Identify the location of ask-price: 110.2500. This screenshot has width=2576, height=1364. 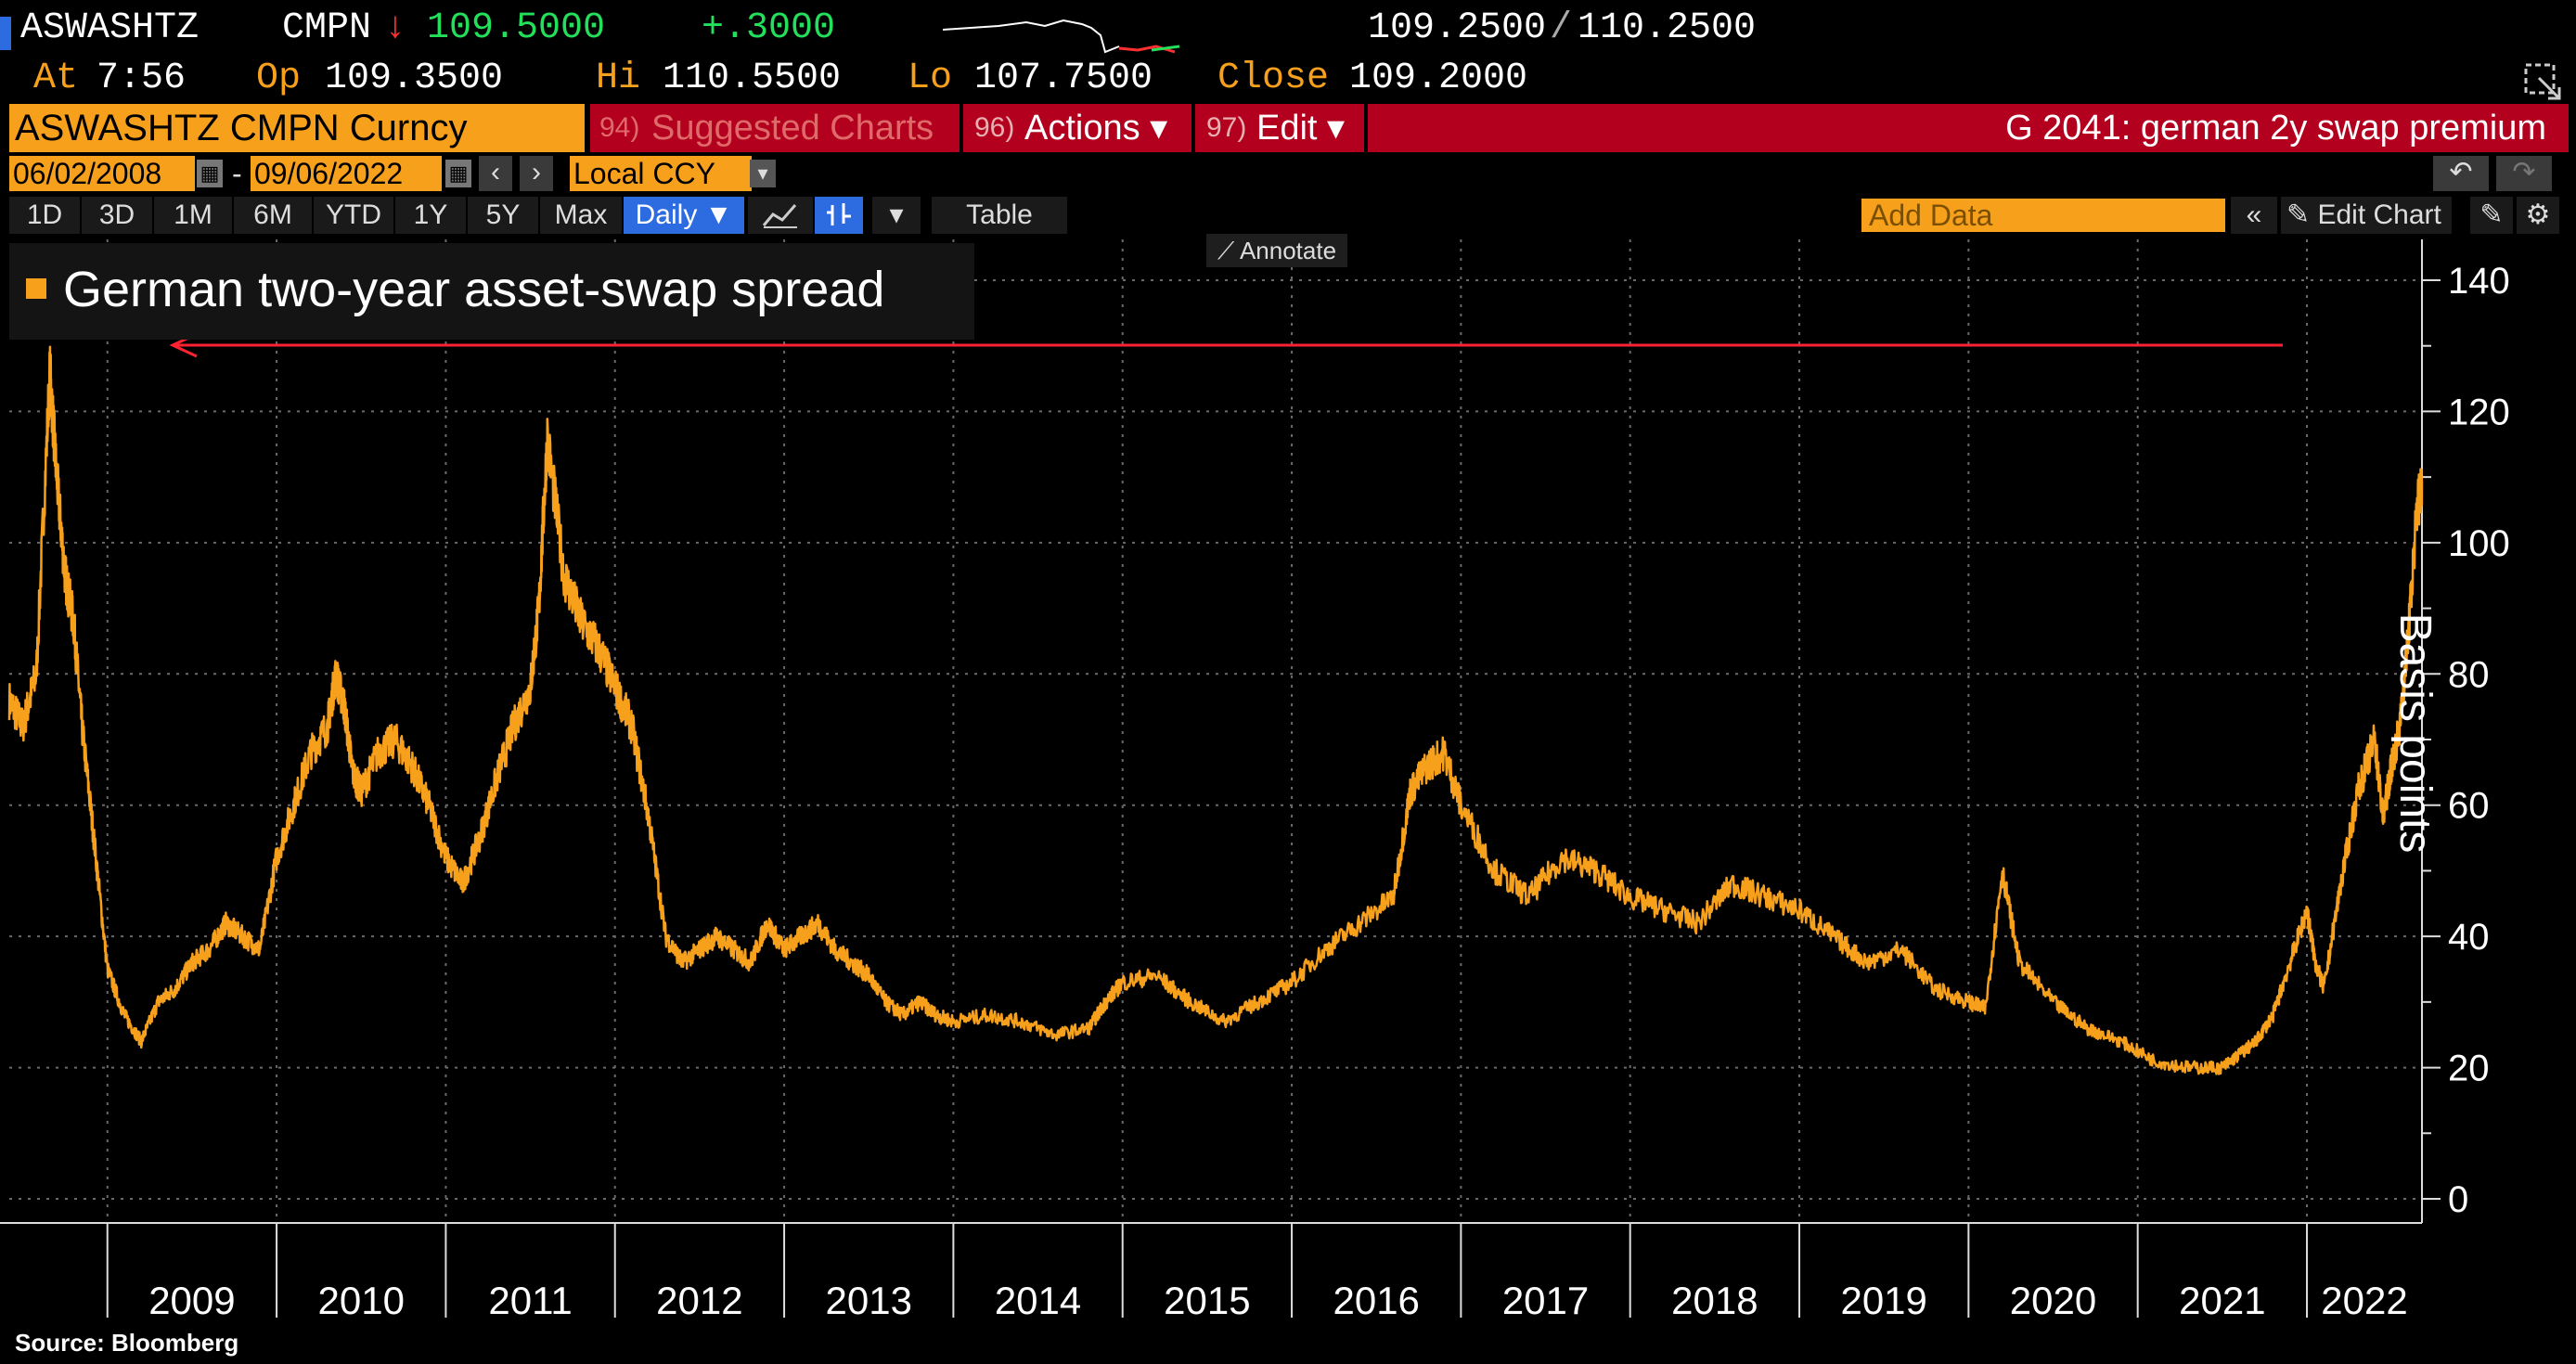
(1667, 28).